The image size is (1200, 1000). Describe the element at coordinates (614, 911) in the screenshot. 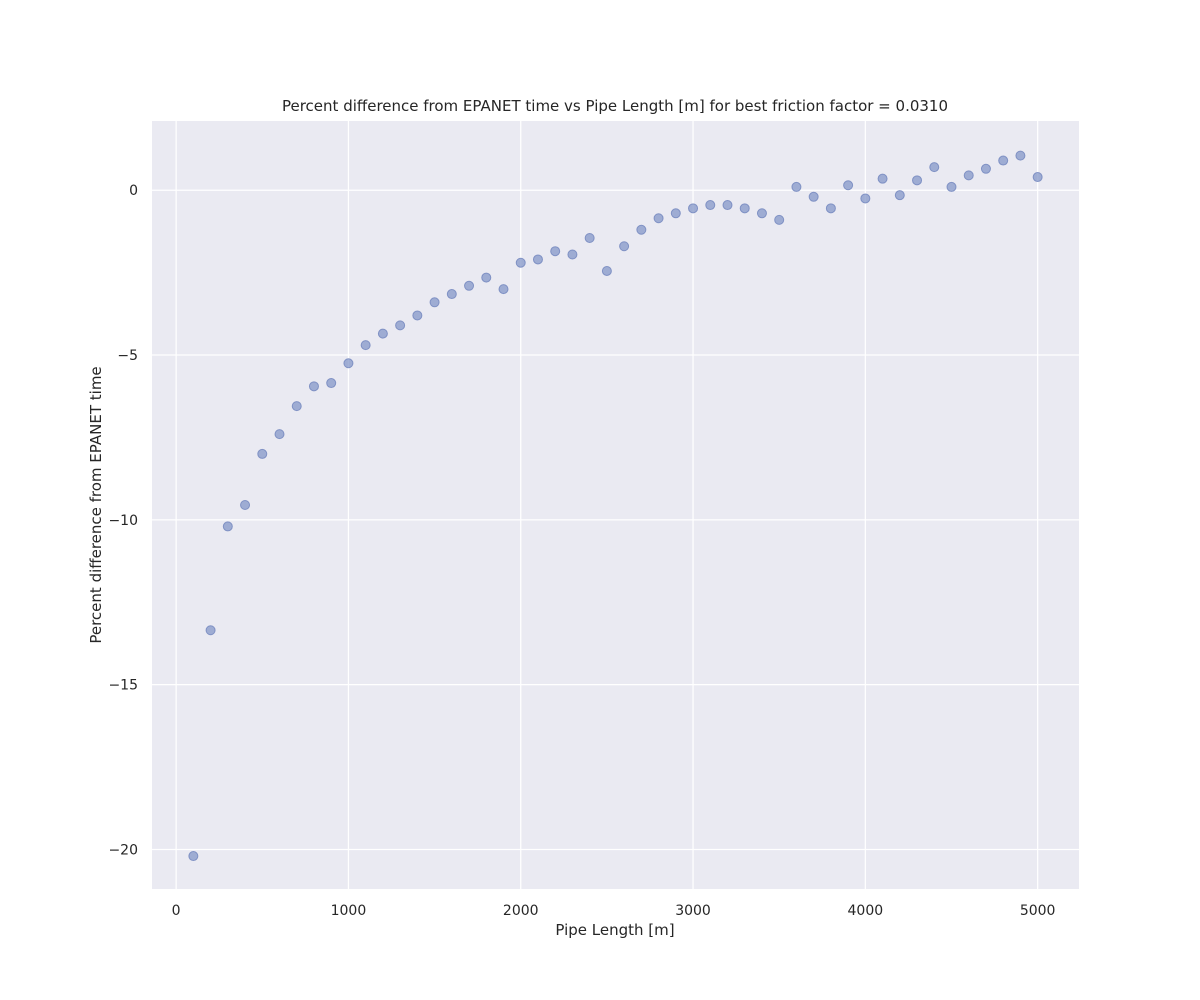

I see `x-axis-ticks: 0 1000 2000 3000 4000 5000` at that location.